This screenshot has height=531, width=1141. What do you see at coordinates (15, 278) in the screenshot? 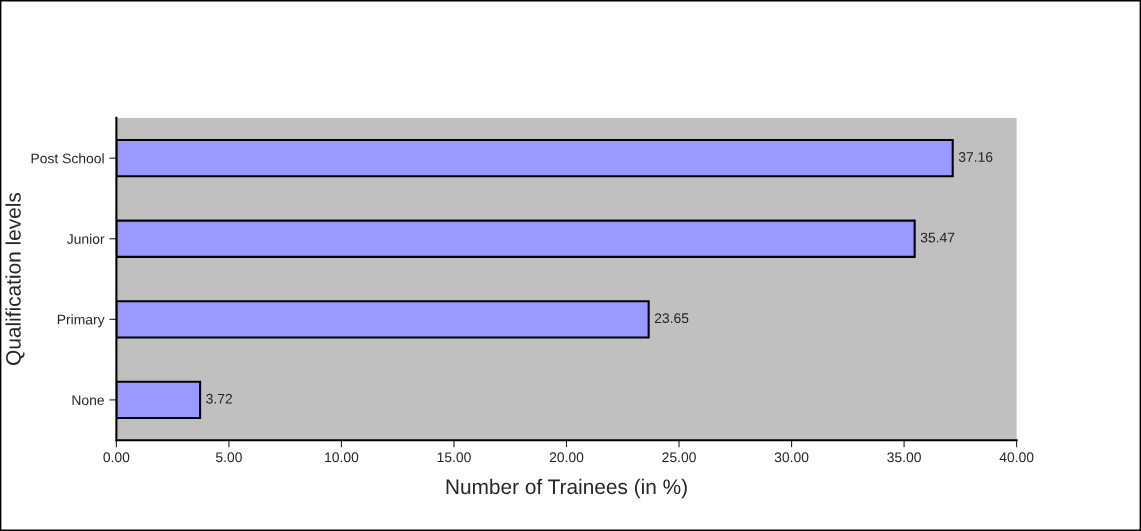
I see `y-axis-title: Qualification levels` at bounding box center [15, 278].